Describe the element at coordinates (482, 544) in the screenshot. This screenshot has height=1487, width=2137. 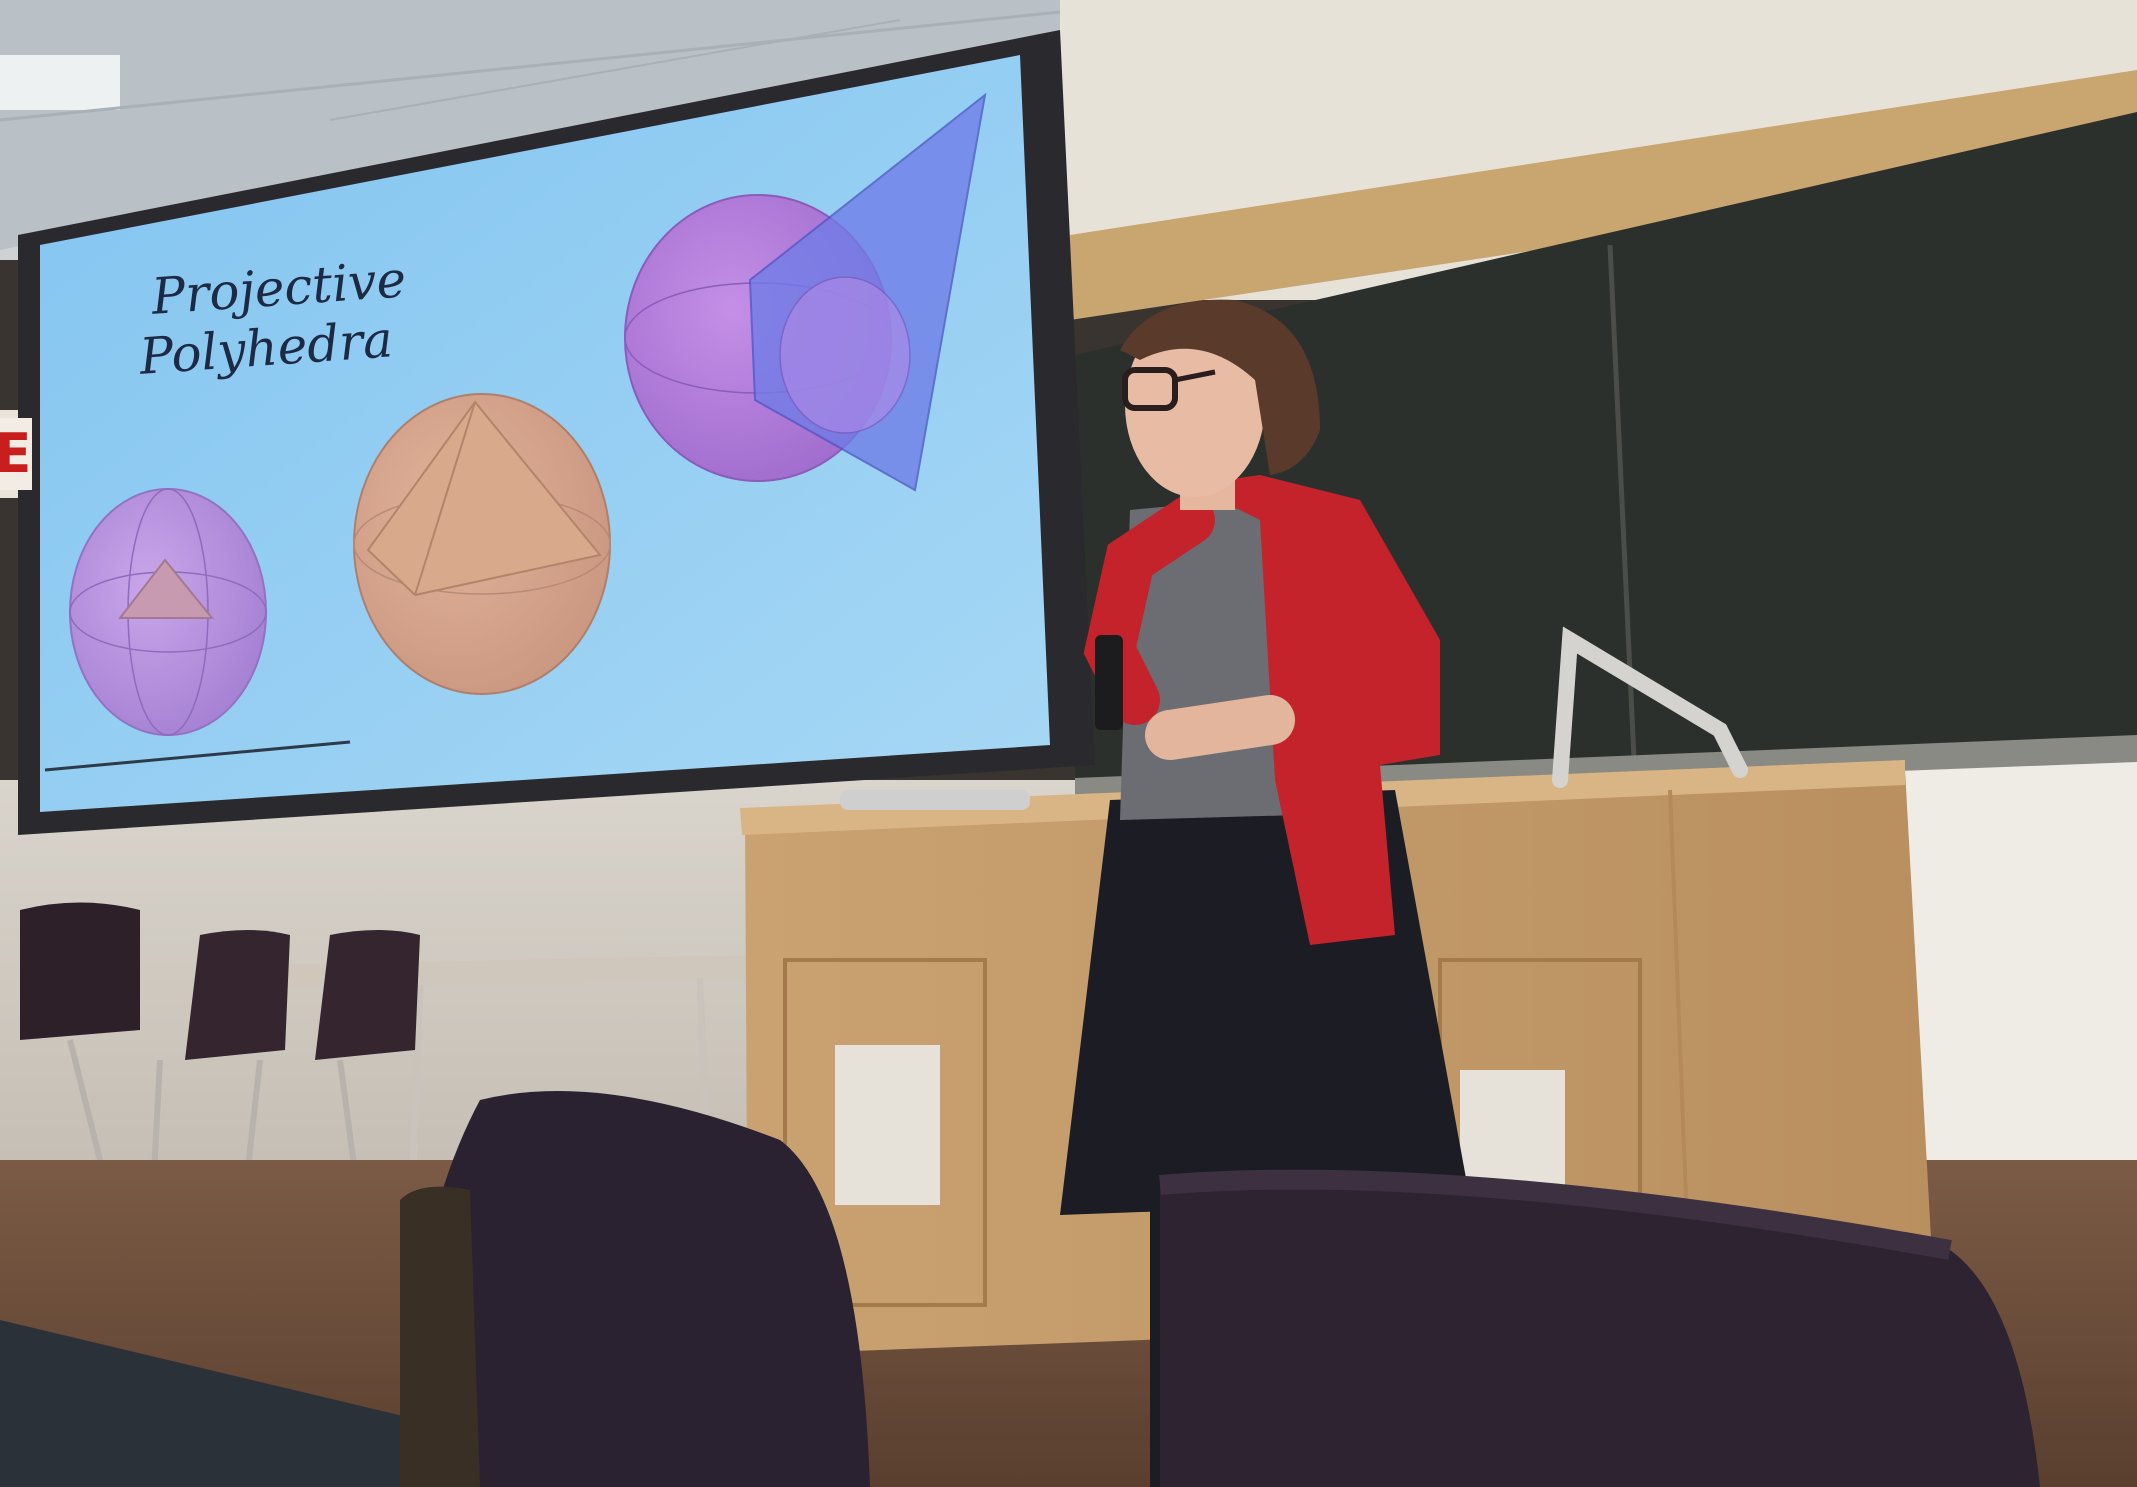
I see `medium-sphere-with-tetrahedron` at that location.